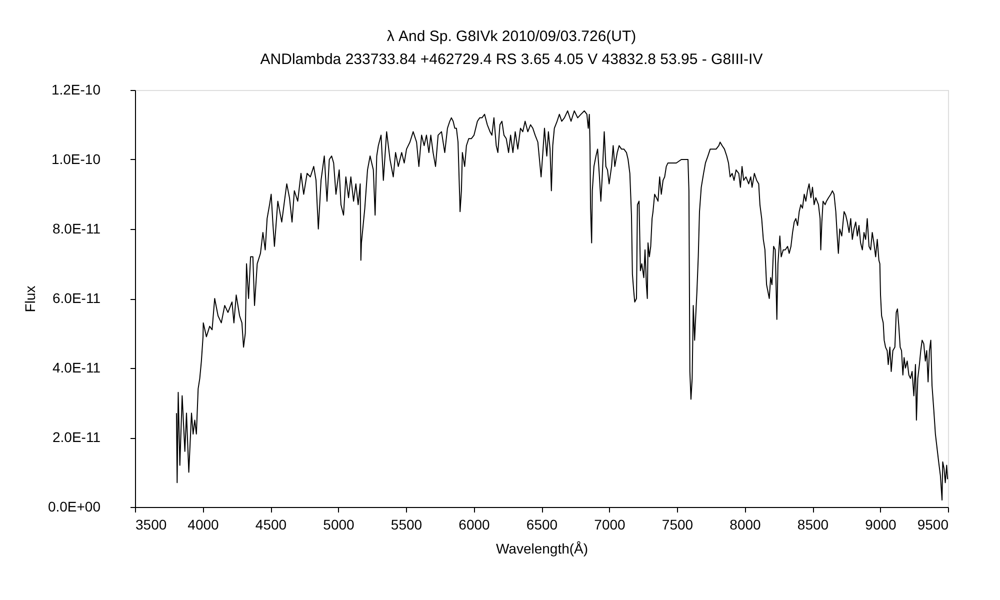 Image resolution: width=1000 pixels, height=600 pixels. I want to click on y-tick-label: 4.0E-11, so click(76, 368).